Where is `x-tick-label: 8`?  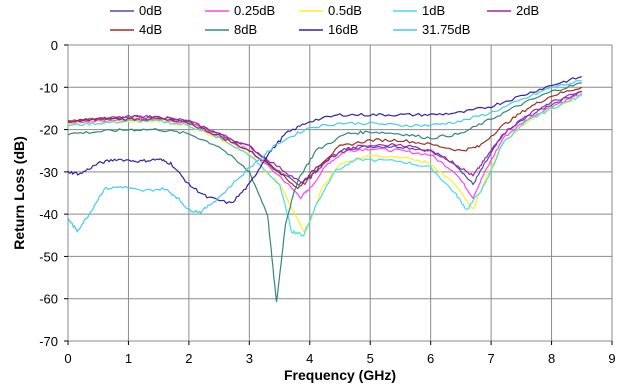
x-tick-label: 8 is located at coordinates (551, 358).